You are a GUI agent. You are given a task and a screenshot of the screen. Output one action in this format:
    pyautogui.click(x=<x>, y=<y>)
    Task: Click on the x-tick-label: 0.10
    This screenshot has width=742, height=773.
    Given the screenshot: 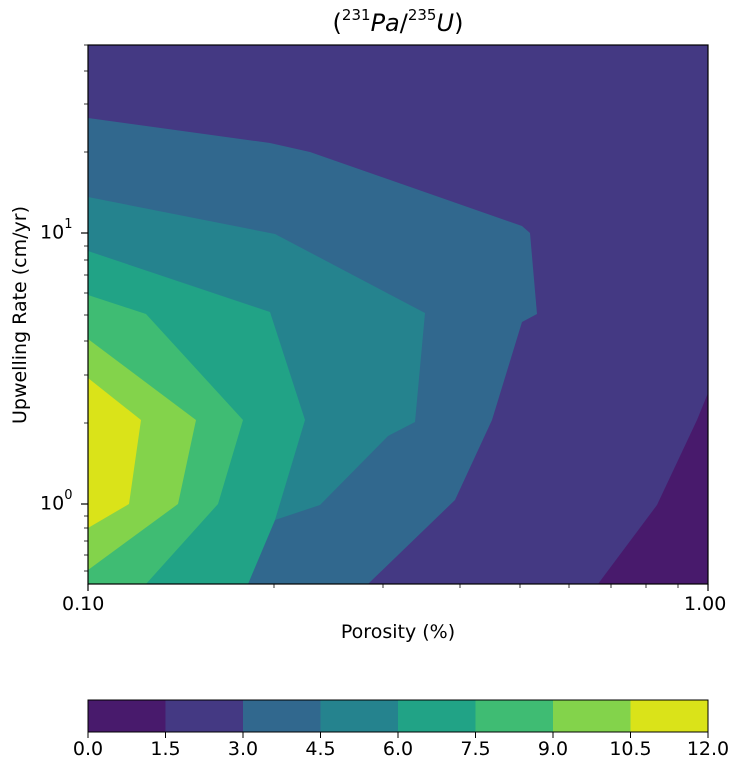 What is the action you would take?
    pyautogui.click(x=83, y=604)
    